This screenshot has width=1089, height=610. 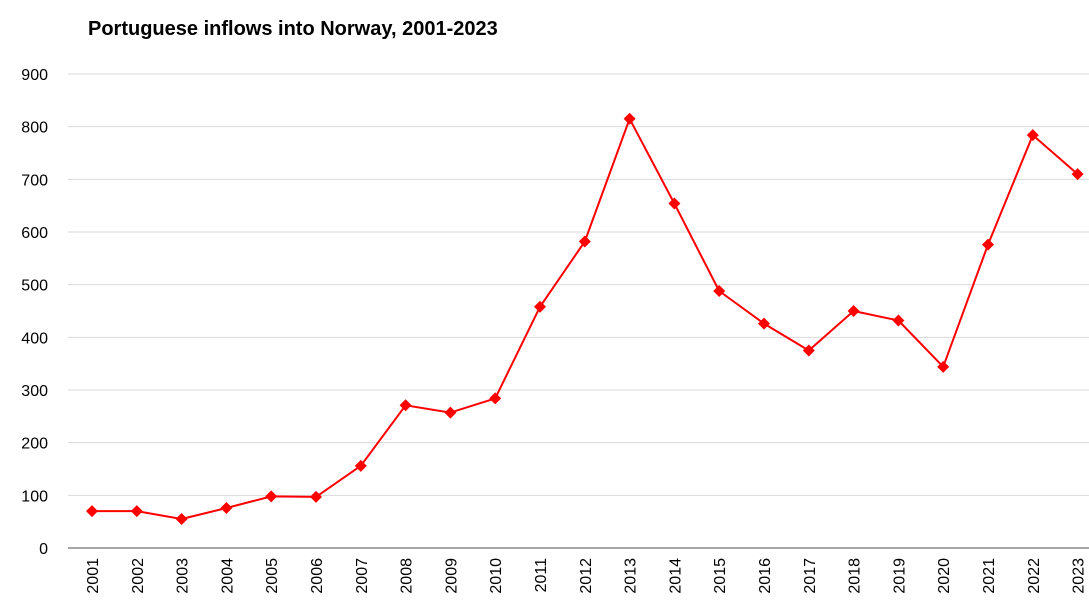 I want to click on x-tick-label: 2003, so click(x=183, y=576).